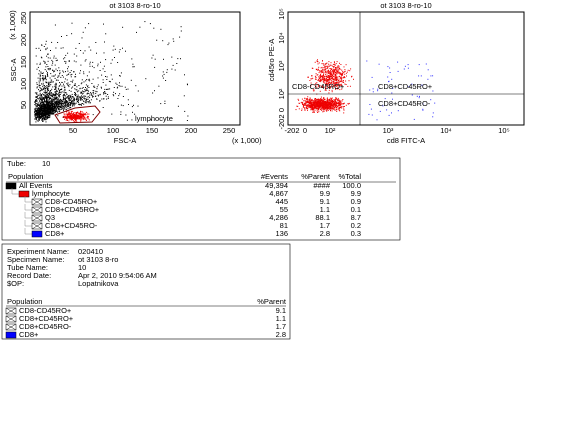  Describe the element at coordinates (322, 217) in the screenshot. I see `cell: 88.1` at that location.